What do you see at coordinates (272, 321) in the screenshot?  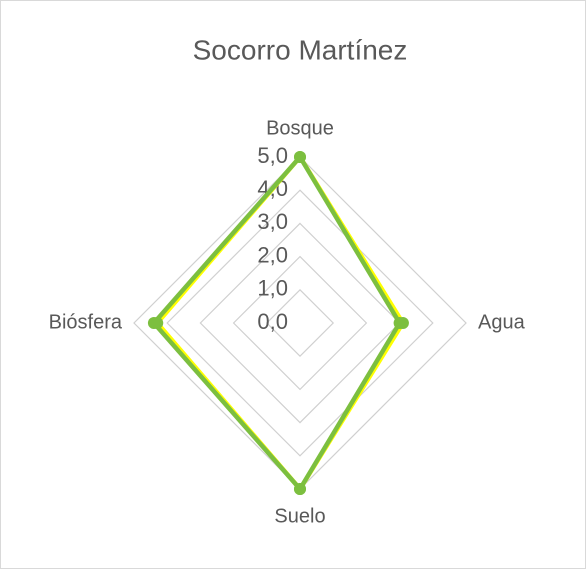 I see `r-tick-label: 0,0` at bounding box center [272, 321].